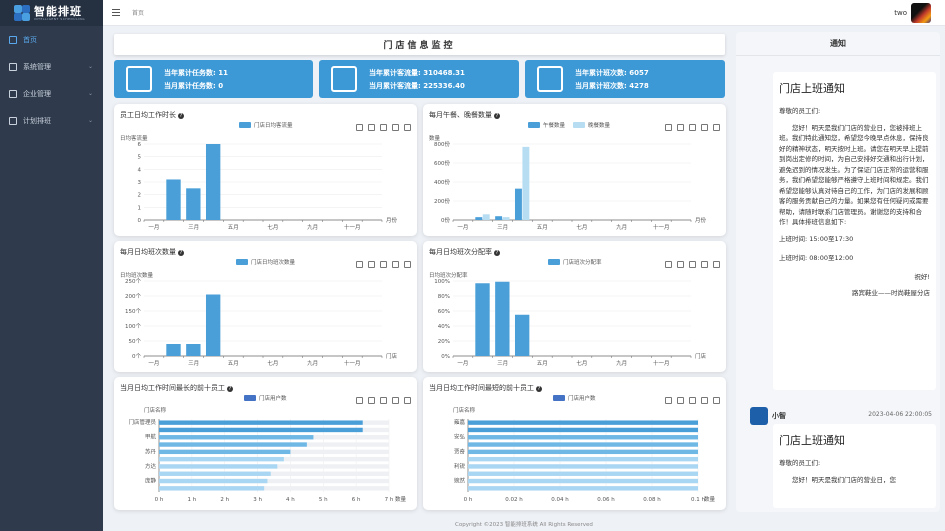  I want to click on y-tick-label: 50个, so click(135, 341).